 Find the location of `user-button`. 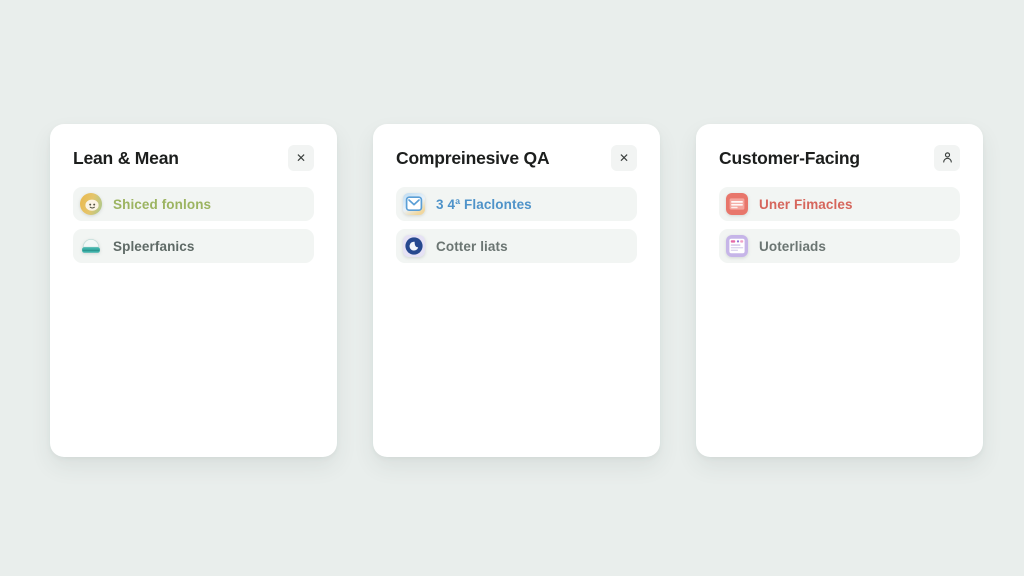

user-button is located at coordinates (947, 158).